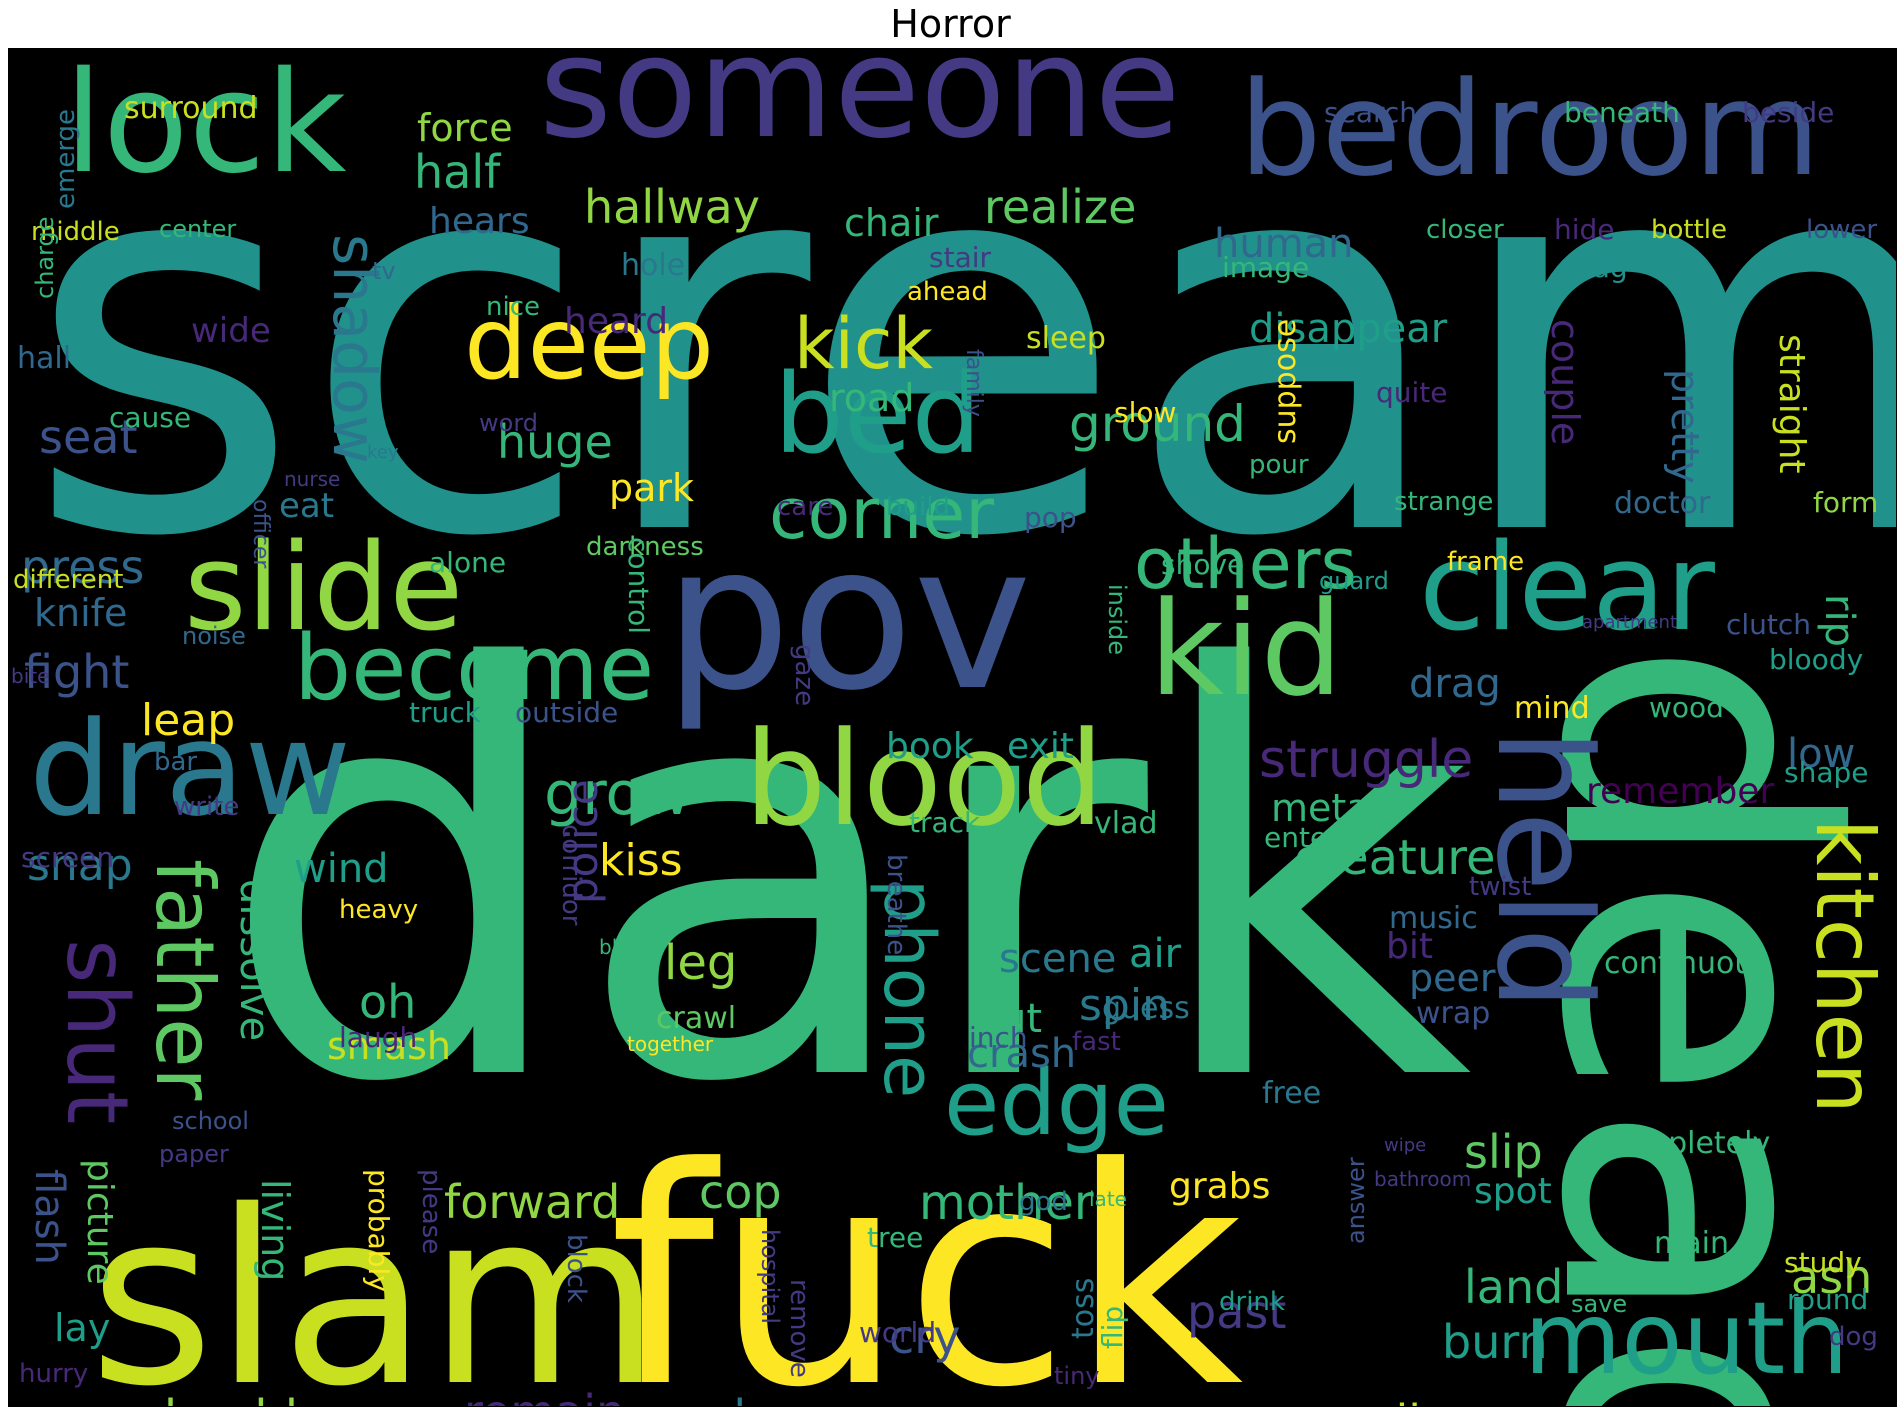  Describe the element at coordinates (1791, 404) in the screenshot. I see `word: straight` at that location.